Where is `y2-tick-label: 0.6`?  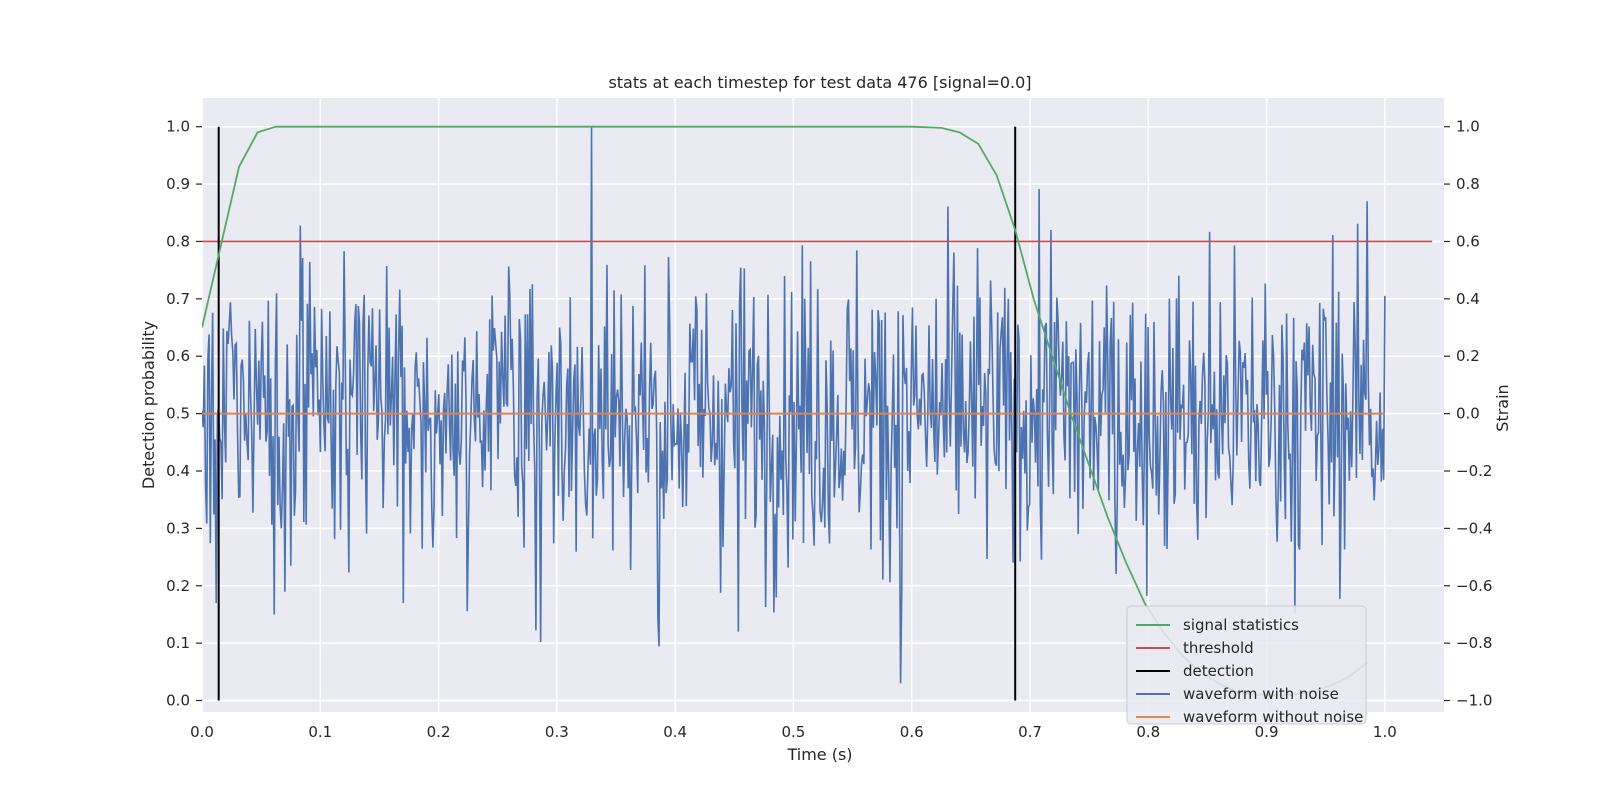 y2-tick-label: 0.6 is located at coordinates (1468, 241).